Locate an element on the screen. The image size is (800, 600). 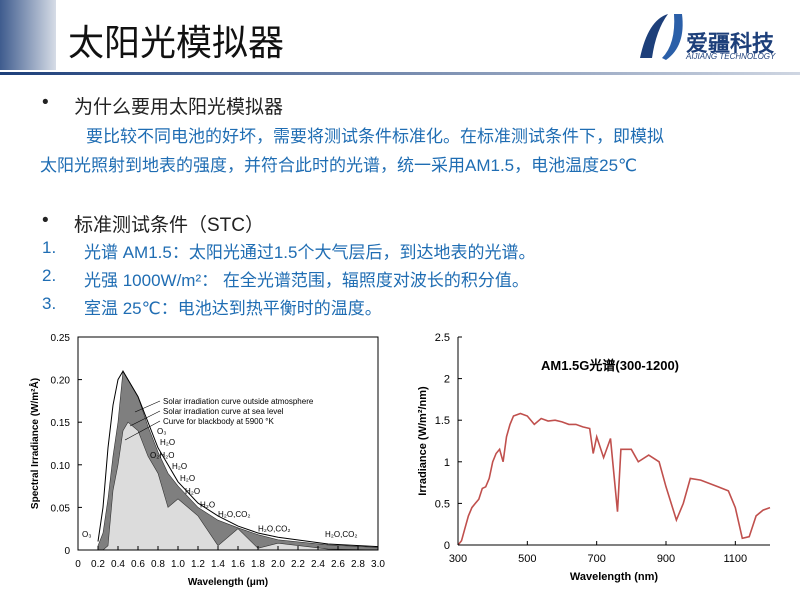
x-tick-label: 700 is located at coordinates (596, 559).